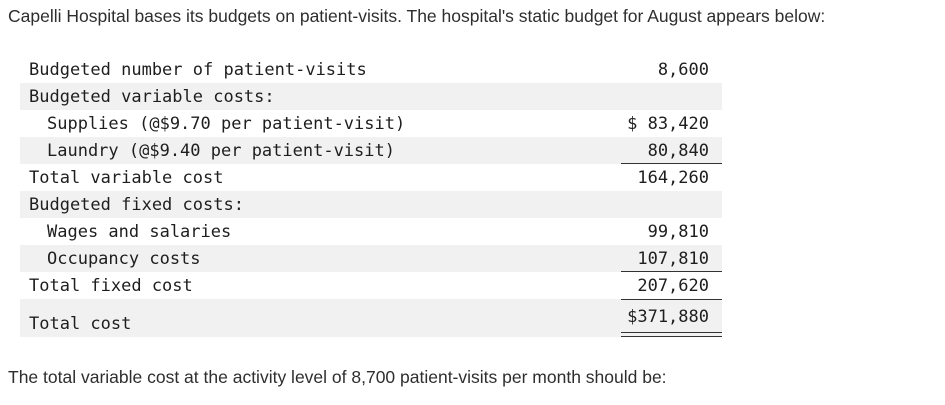 The height and width of the screenshot is (405, 945). What do you see at coordinates (371, 96) in the screenshot?
I see `table-row-variable-costs-header: Budgeted variable costs:` at bounding box center [371, 96].